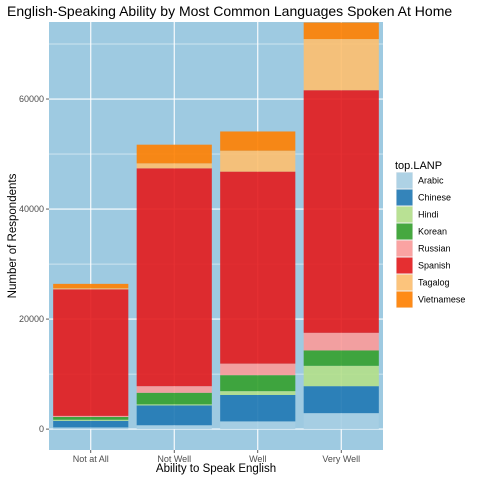 Image resolution: width=480 pixels, height=485 pixels. What do you see at coordinates (174, 398) in the screenshot?
I see `bar-korean-not-well` at bounding box center [174, 398].